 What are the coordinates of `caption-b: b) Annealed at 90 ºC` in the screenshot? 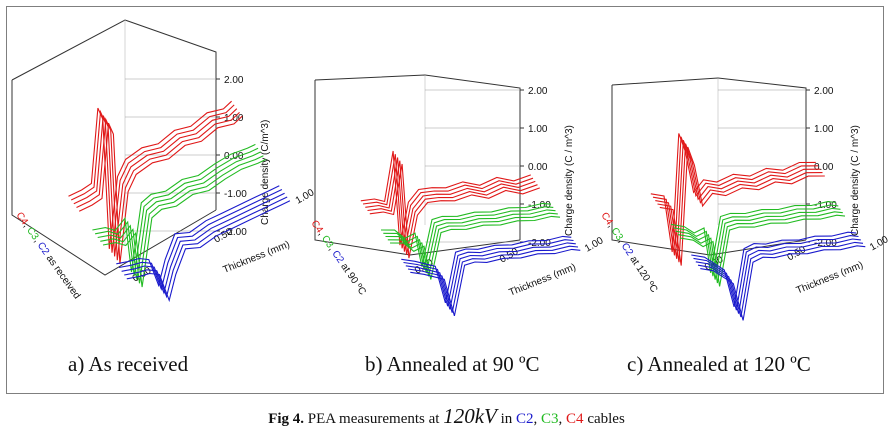 It's located at (452, 364).